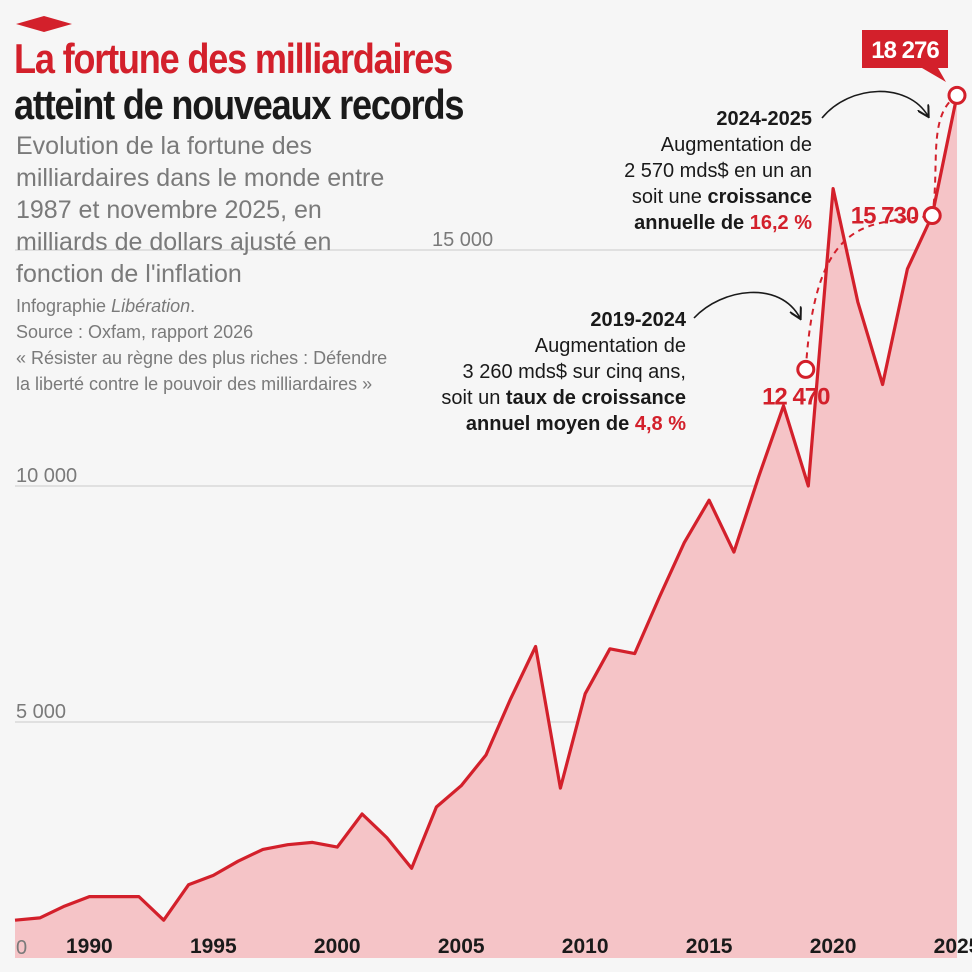 This screenshot has width=972, height=972. I want to click on latest-value-callout, so click(905, 56).